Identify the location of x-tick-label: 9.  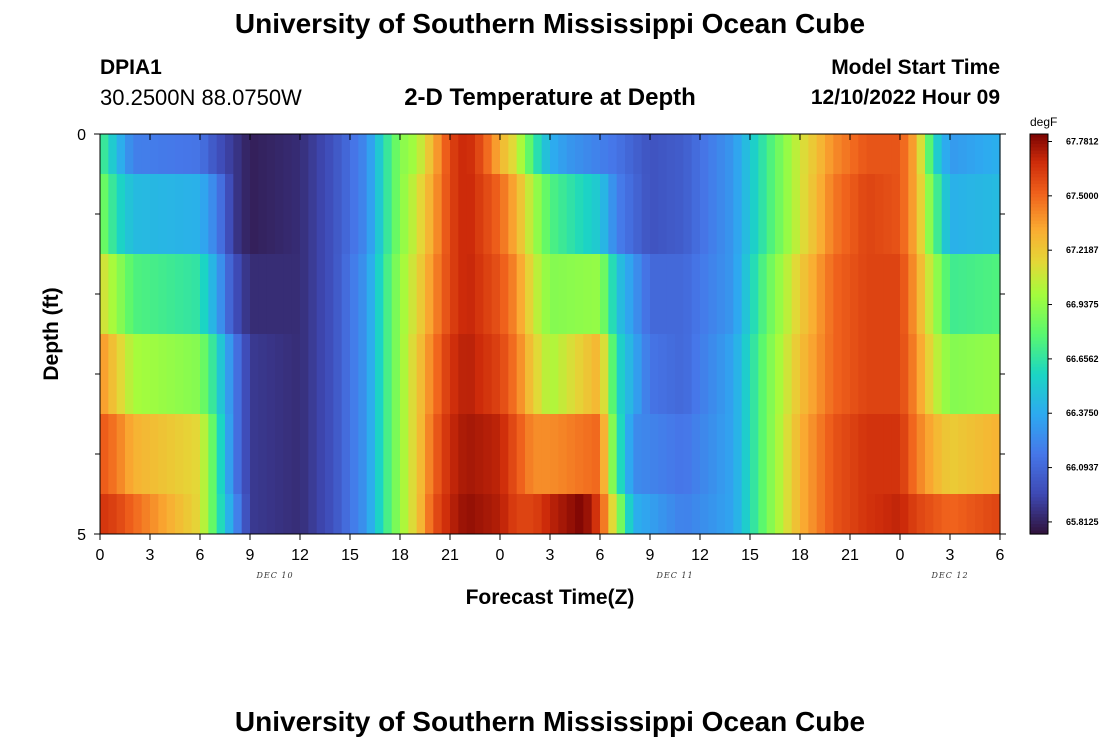
(650, 555).